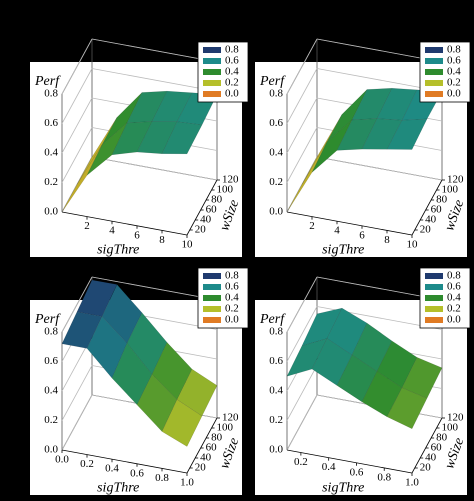  What do you see at coordinates (137, 473) in the screenshot?
I see `x-tick-label: 0.6` at bounding box center [137, 473].